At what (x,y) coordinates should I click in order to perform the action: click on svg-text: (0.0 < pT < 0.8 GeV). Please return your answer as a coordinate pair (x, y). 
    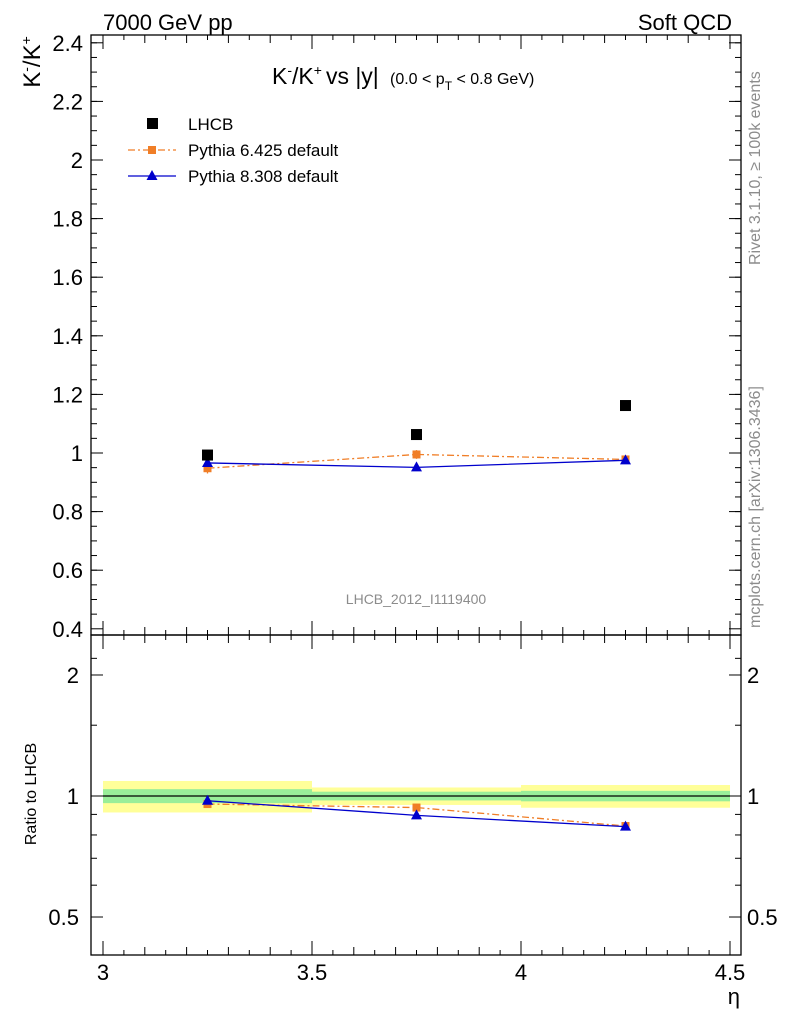
    Looking at the image, I should click on (462, 82).